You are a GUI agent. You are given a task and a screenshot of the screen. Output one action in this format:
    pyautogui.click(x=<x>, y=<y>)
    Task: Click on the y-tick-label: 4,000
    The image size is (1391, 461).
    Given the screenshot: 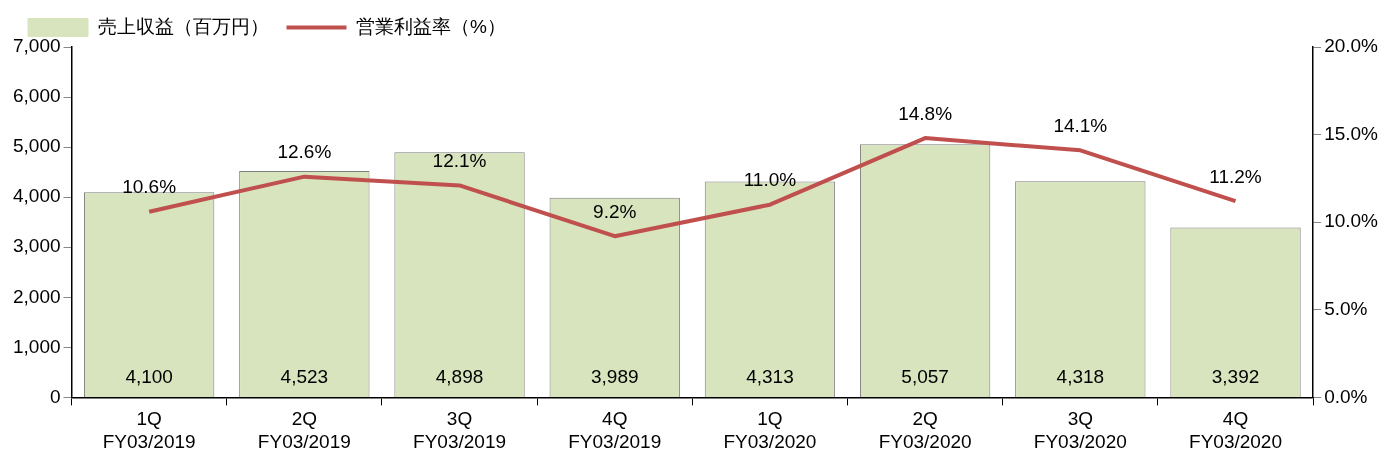 What is the action you would take?
    pyautogui.click(x=37, y=196)
    